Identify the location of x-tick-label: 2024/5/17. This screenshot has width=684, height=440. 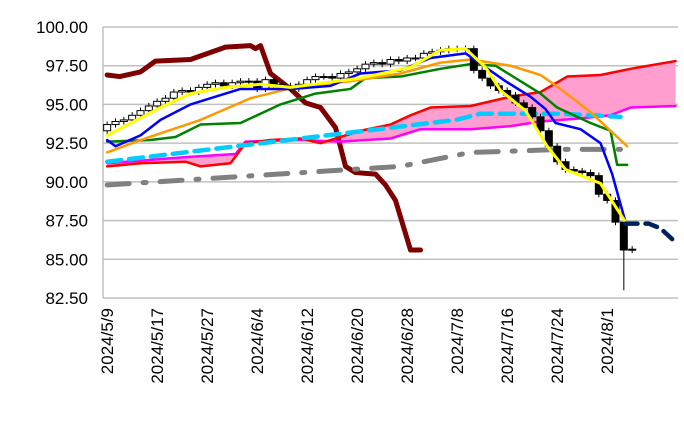
(157, 346).